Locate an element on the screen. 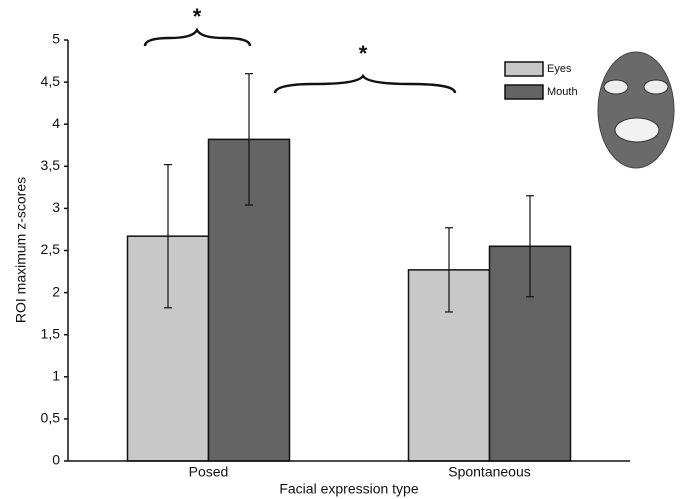 Image resolution: width=690 pixels, height=499 pixels. y-tick-label: 2 is located at coordinates (56, 291).